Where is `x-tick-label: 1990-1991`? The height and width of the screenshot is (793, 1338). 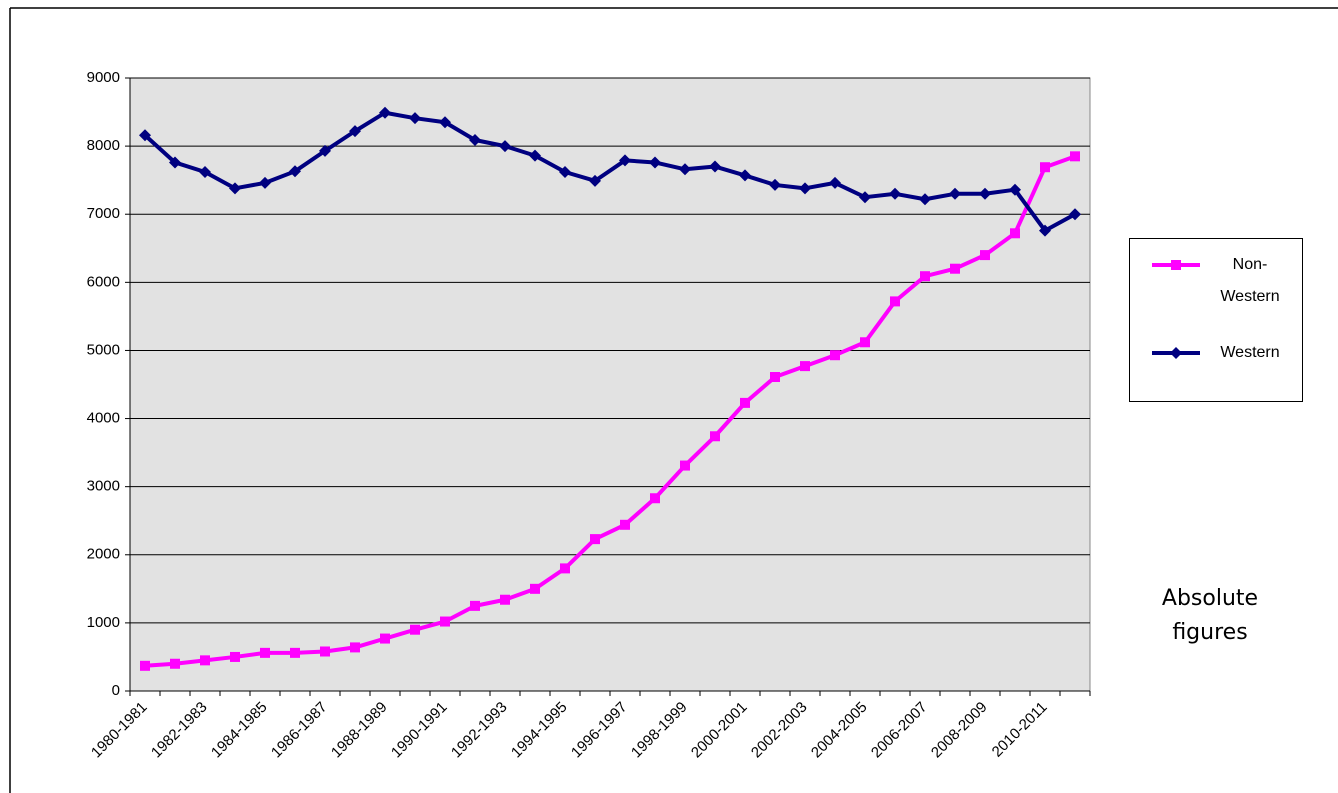 x-tick-label: 1990-1991 is located at coordinates (419, 730).